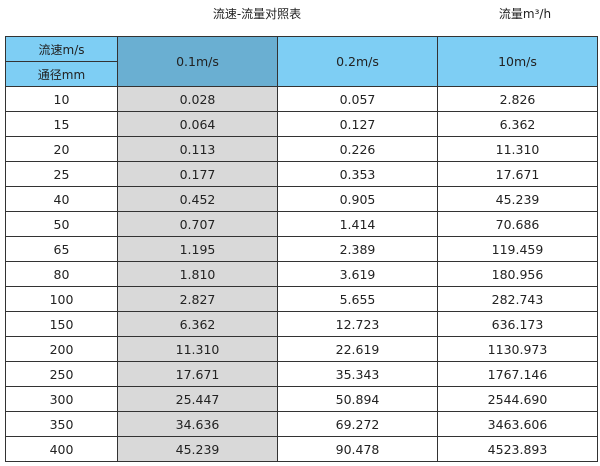 This screenshot has height=466, width=600. Describe the element at coordinates (517, 374) in the screenshot. I see `flow-cell: 1767.146` at that location.